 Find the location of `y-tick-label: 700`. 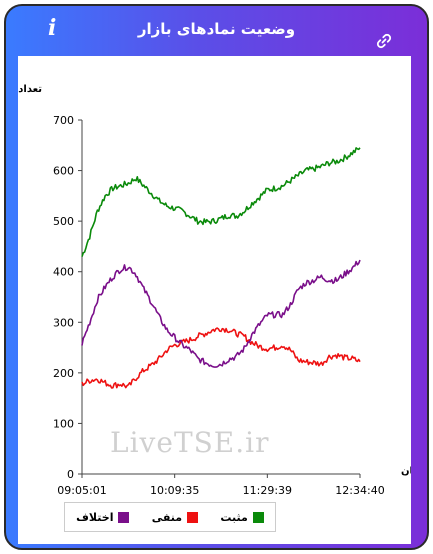

y-tick-label: 700 is located at coordinates (63, 120).